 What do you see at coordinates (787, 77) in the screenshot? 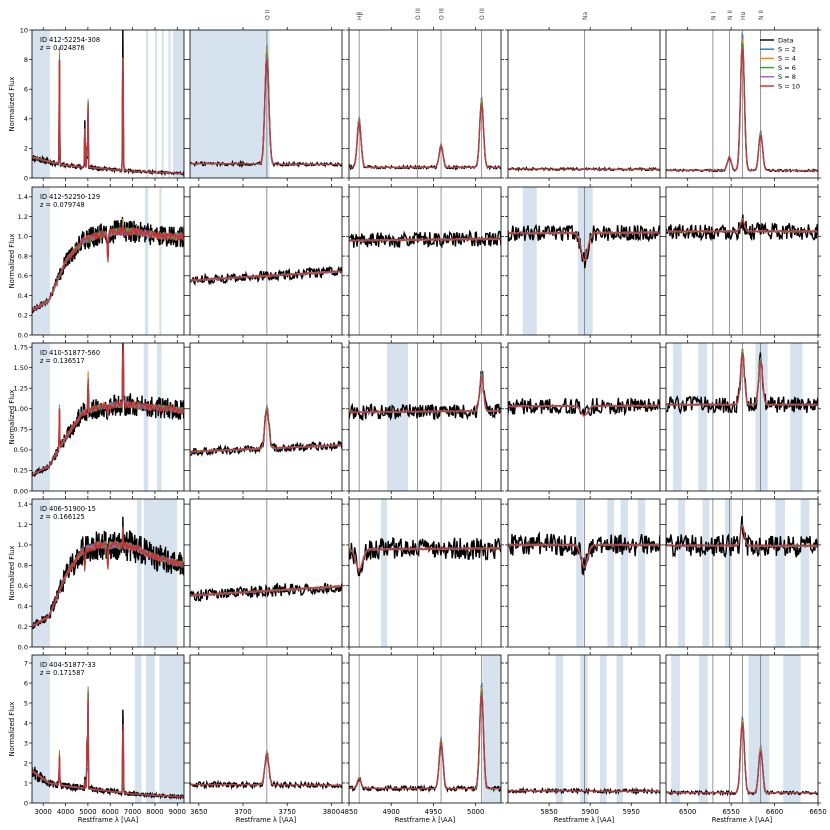
I see `legend-label: S = 8` at bounding box center [787, 77].